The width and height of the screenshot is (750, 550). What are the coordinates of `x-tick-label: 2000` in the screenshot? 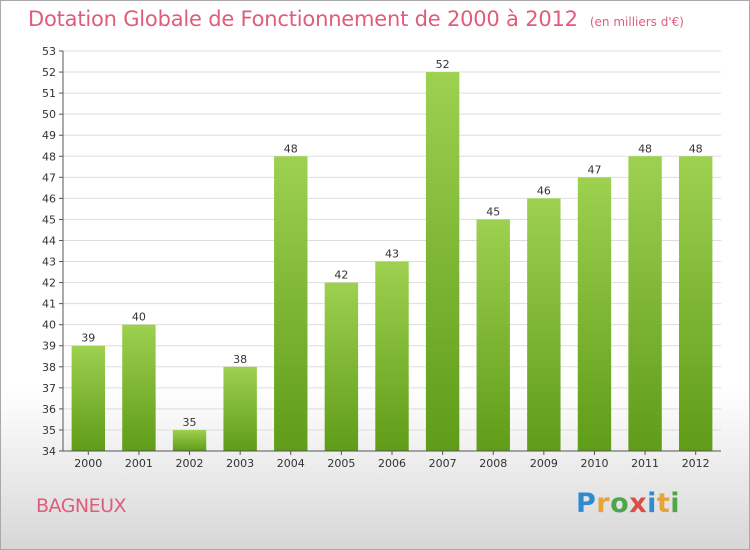 It's located at (88, 463).